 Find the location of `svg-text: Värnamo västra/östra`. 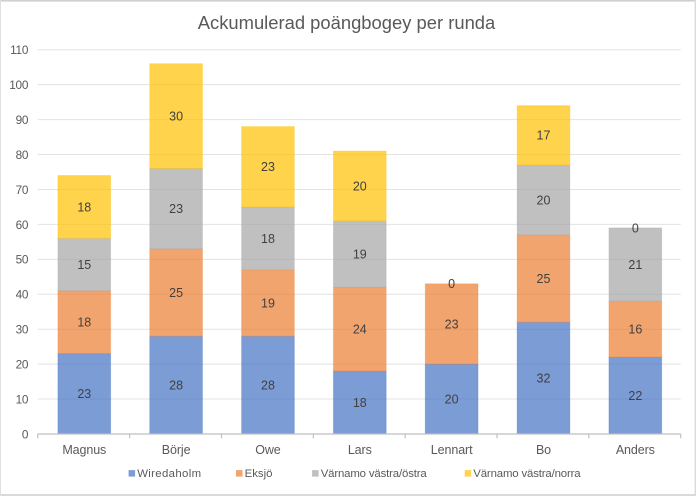

svg-text: Värnamo västra/östra is located at coordinates (374, 474).